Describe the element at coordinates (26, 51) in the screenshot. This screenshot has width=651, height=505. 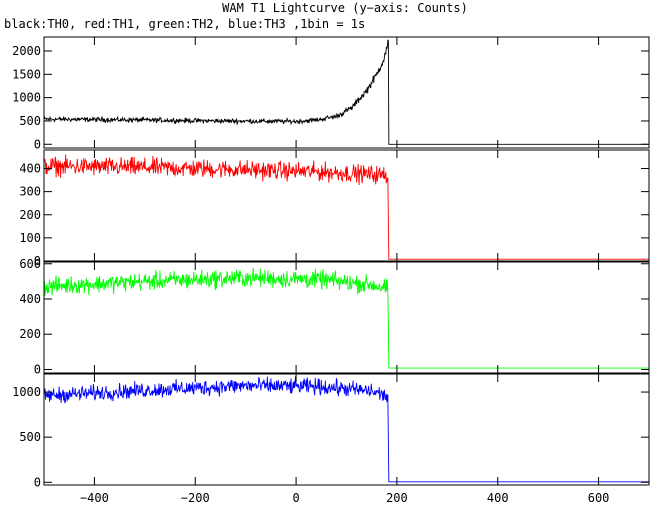
I see `y-tick-label: 2000` at that location.